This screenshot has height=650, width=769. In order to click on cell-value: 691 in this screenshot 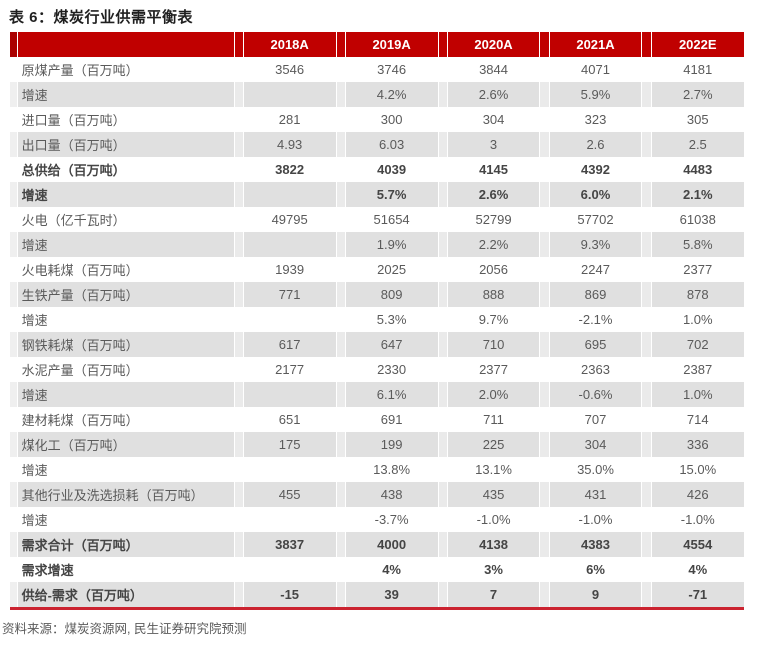, I will do `click(392, 419)`.